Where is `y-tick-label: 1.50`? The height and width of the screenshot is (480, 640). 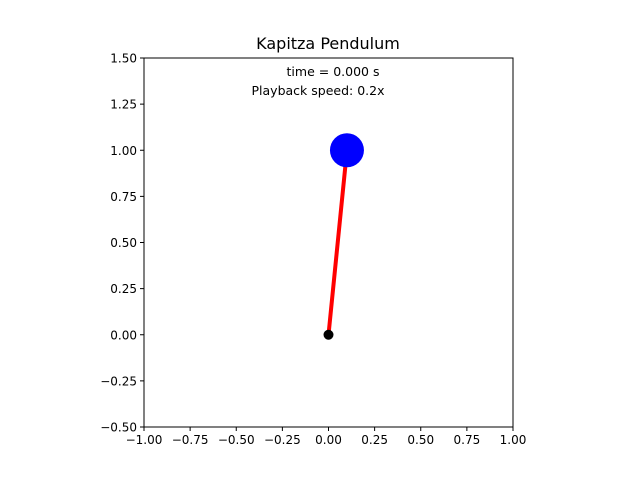
y-tick-label: 1.50 is located at coordinates (123, 59).